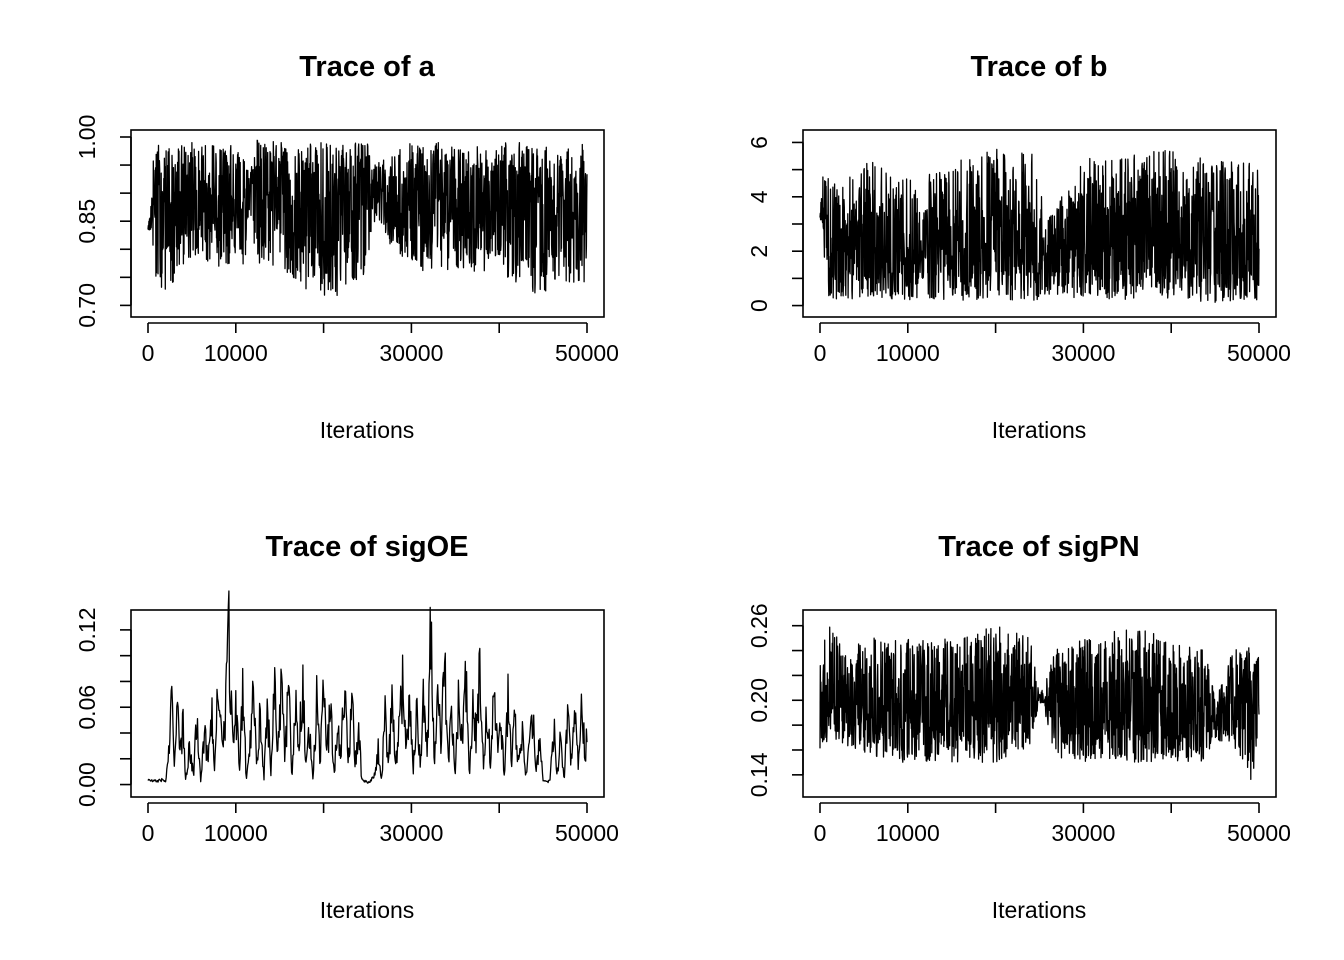 The height and width of the screenshot is (960, 1344). Describe the element at coordinates (759, 305) in the screenshot. I see `y-tick-label: 0` at that location.